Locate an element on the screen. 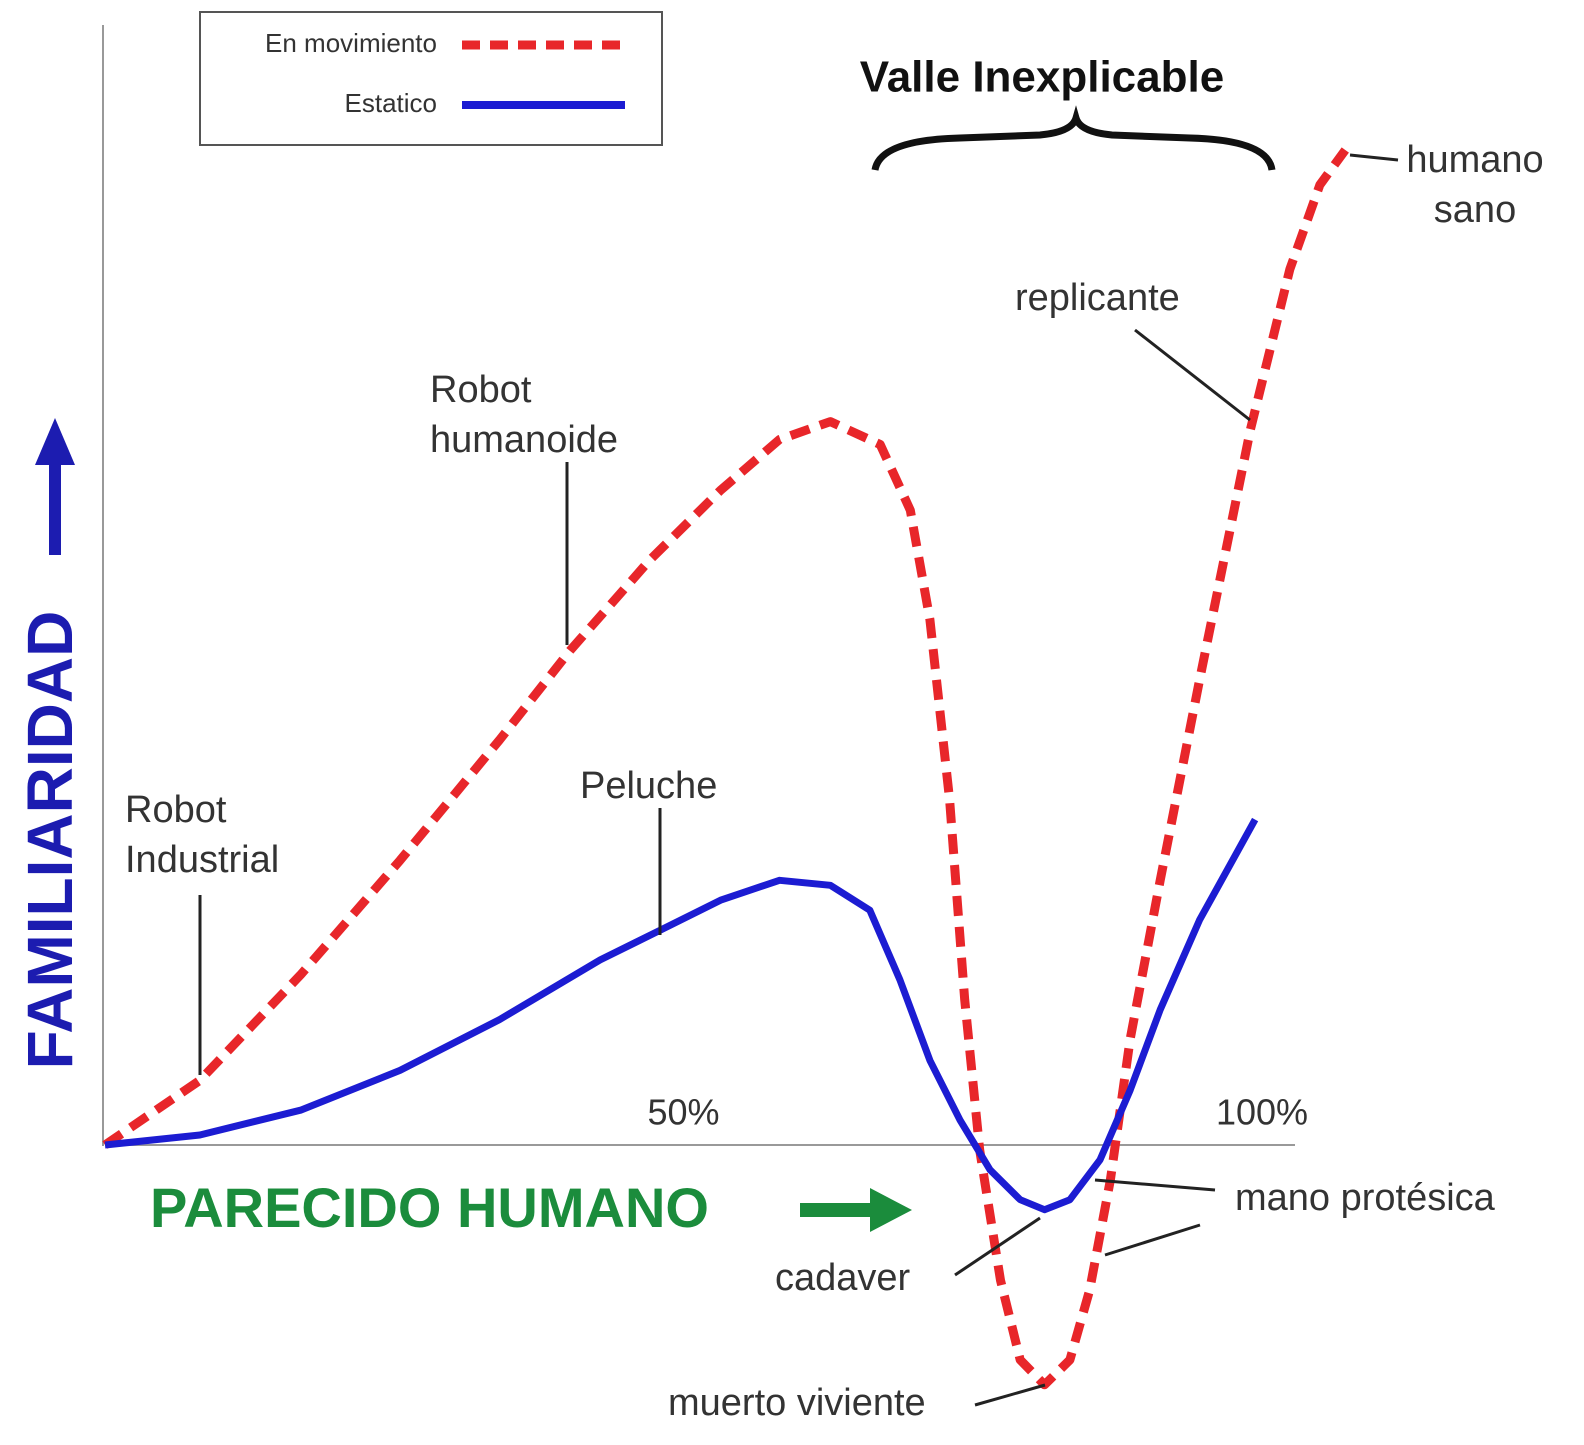  legend-label: En movimiento is located at coordinates (351, 43).